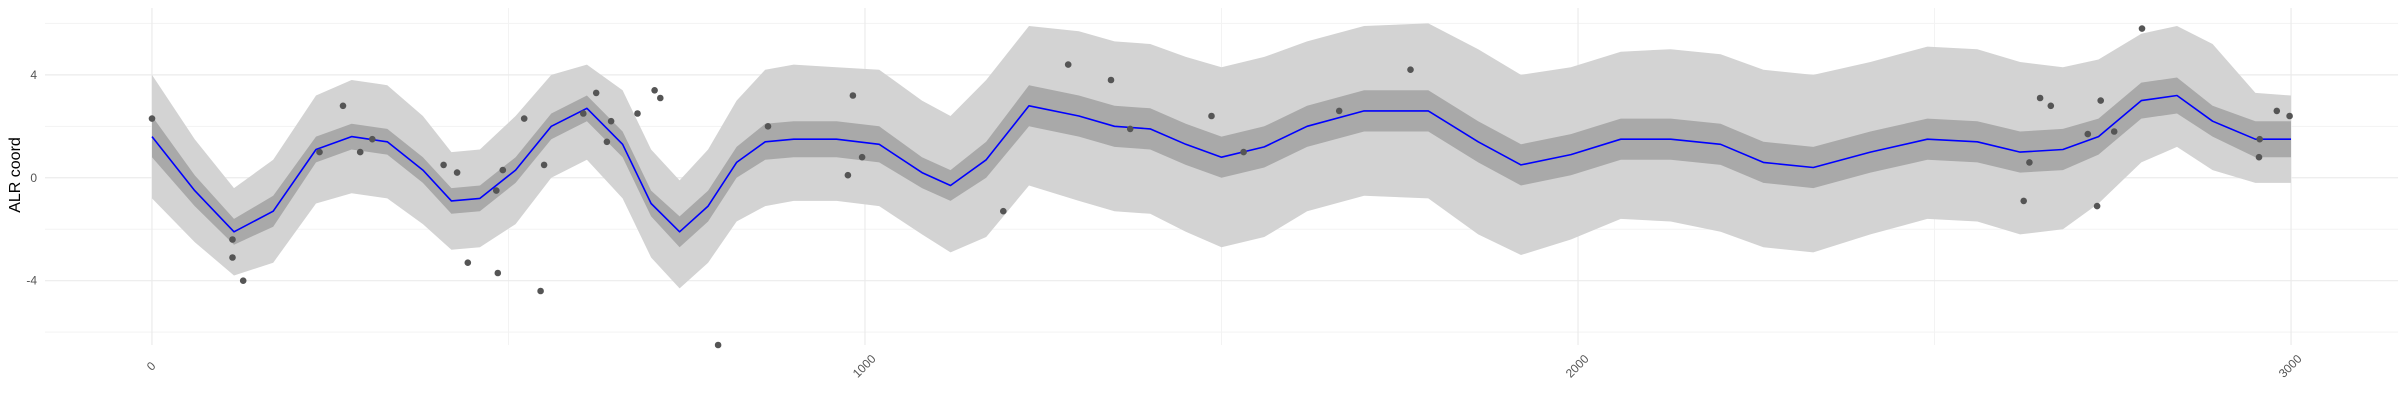 Image resolution: width=2400 pixels, height=400 pixels. I want to click on x-tick-label: 1000, so click(864, 366).